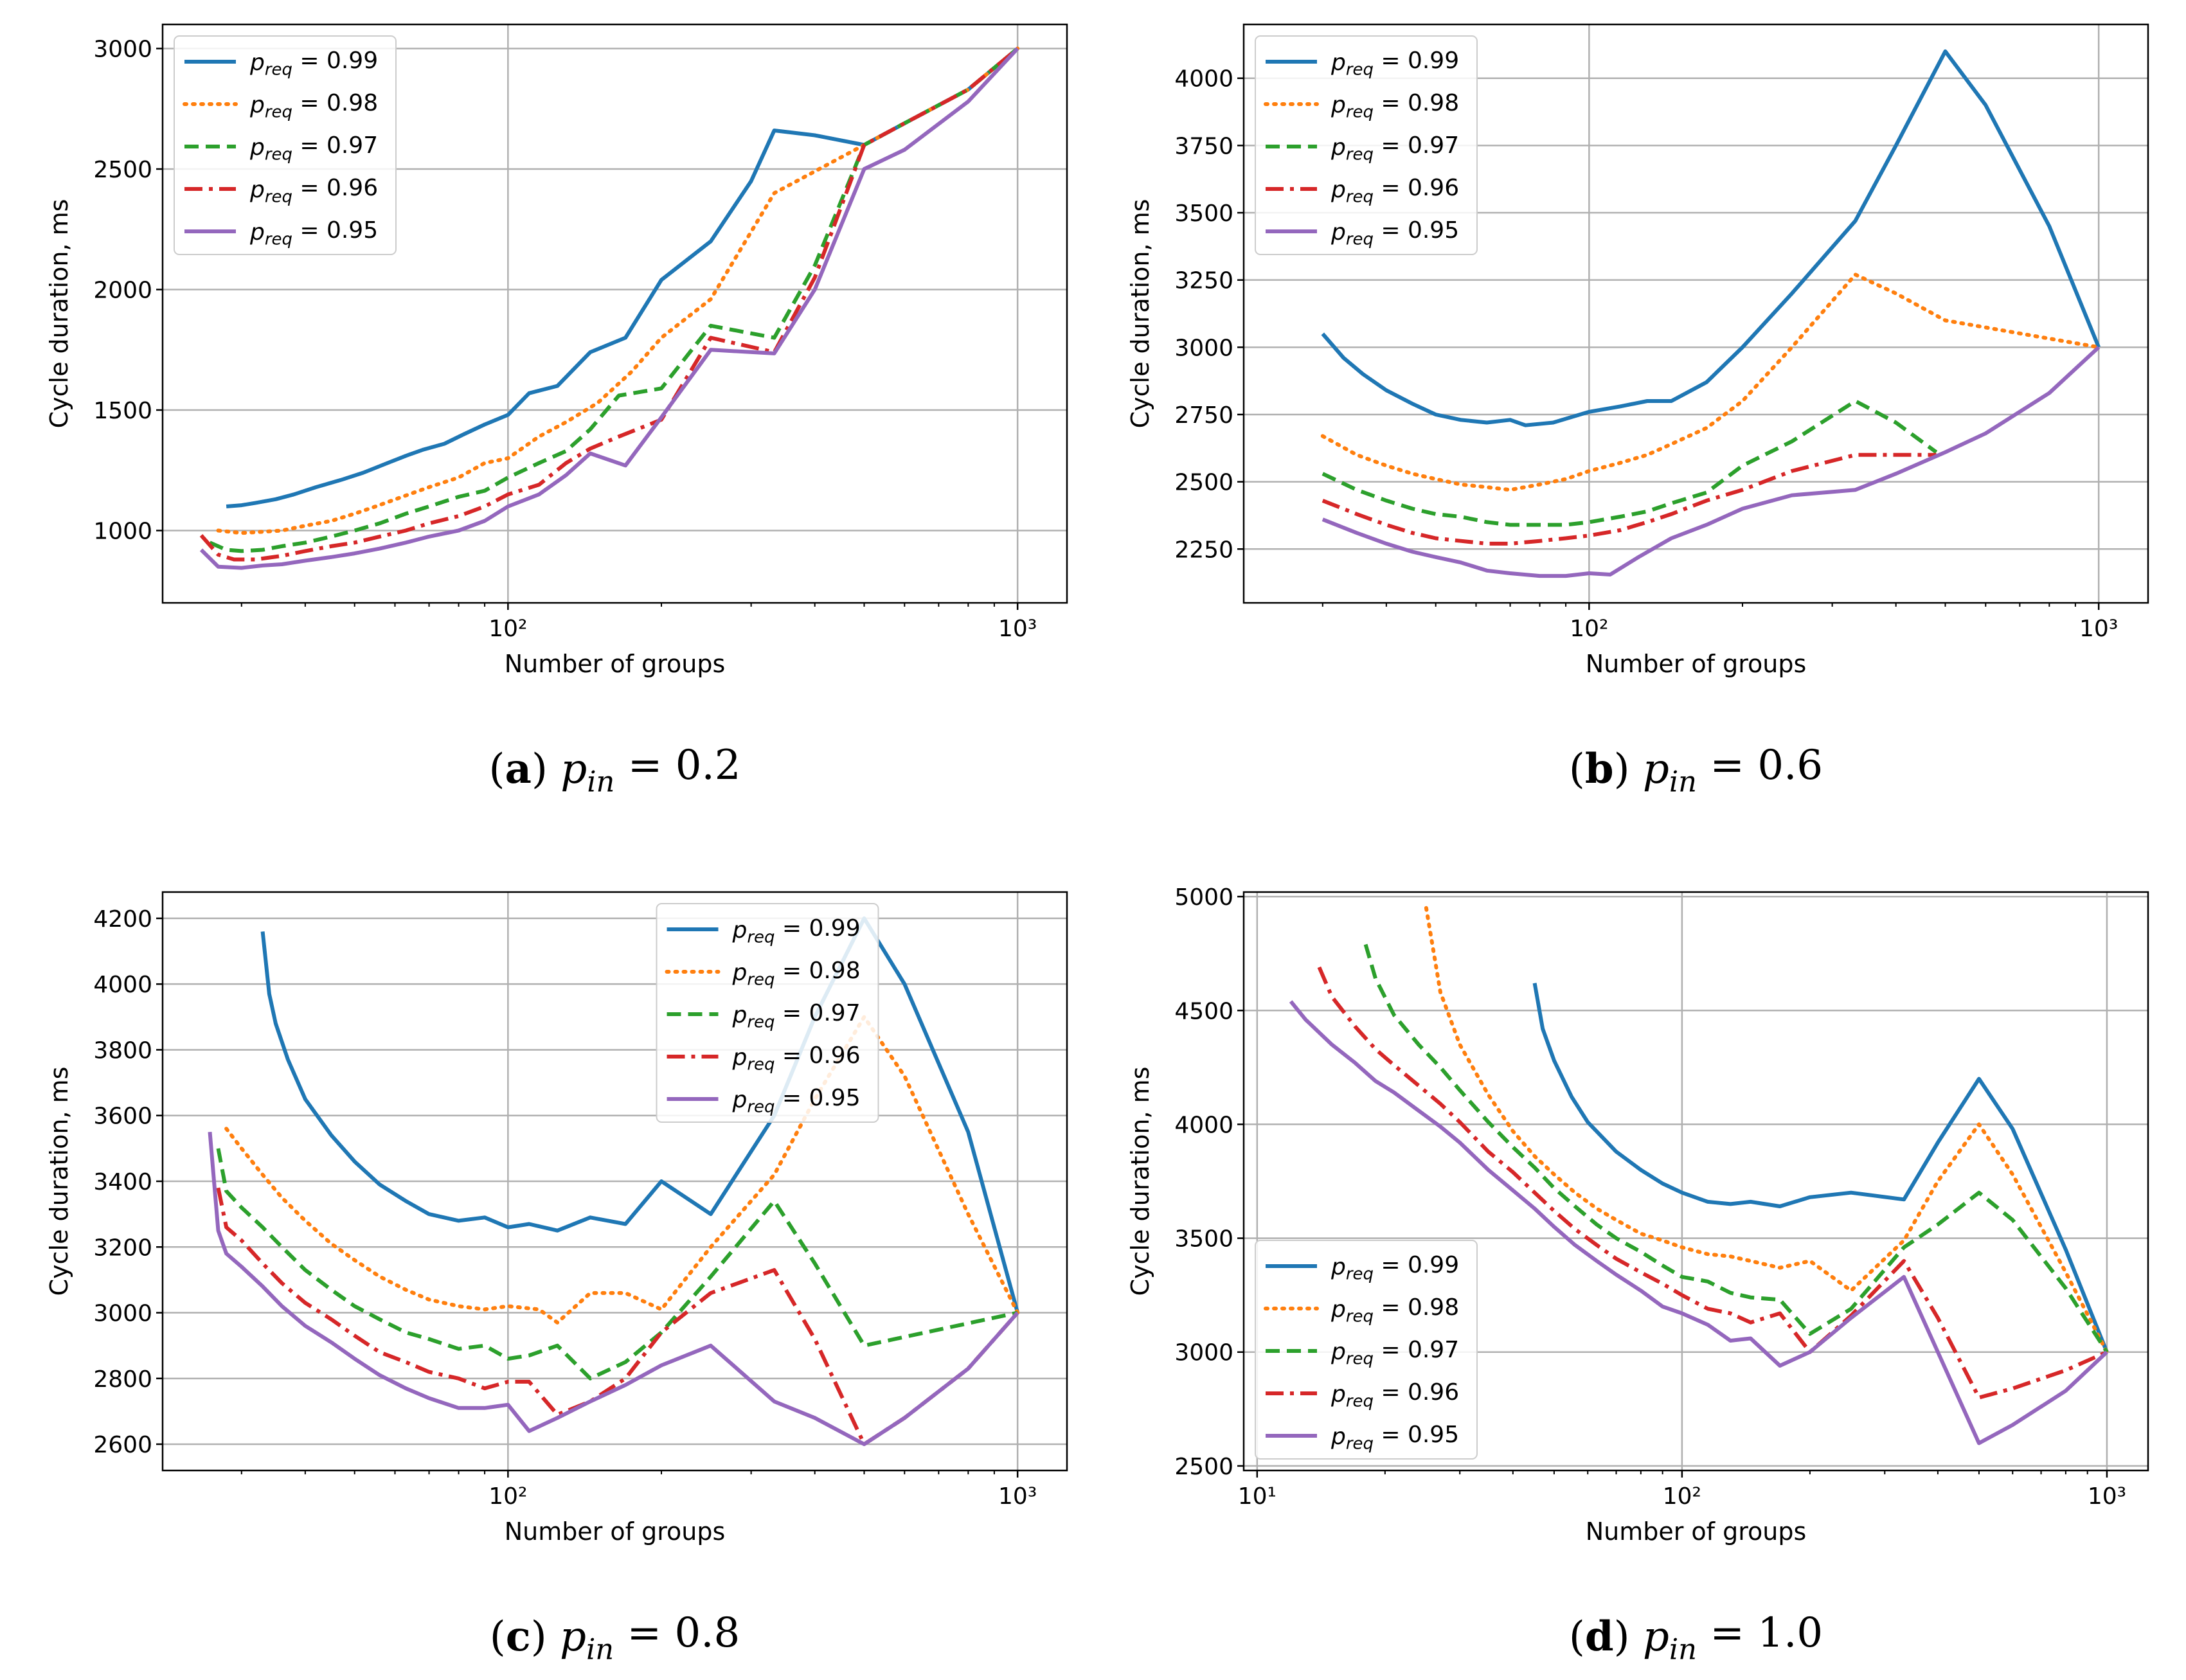 The image size is (2186, 1680). I want to click on y-tick-label: 3600, so click(122, 1117).